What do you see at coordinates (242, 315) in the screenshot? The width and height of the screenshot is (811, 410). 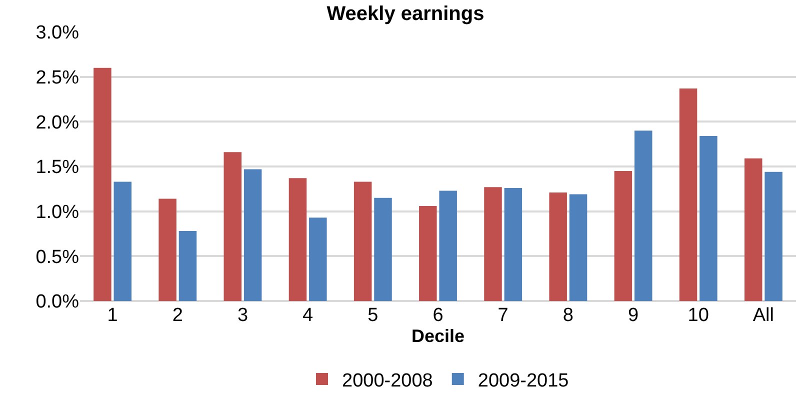 I see `x-tick-label: 3` at bounding box center [242, 315].